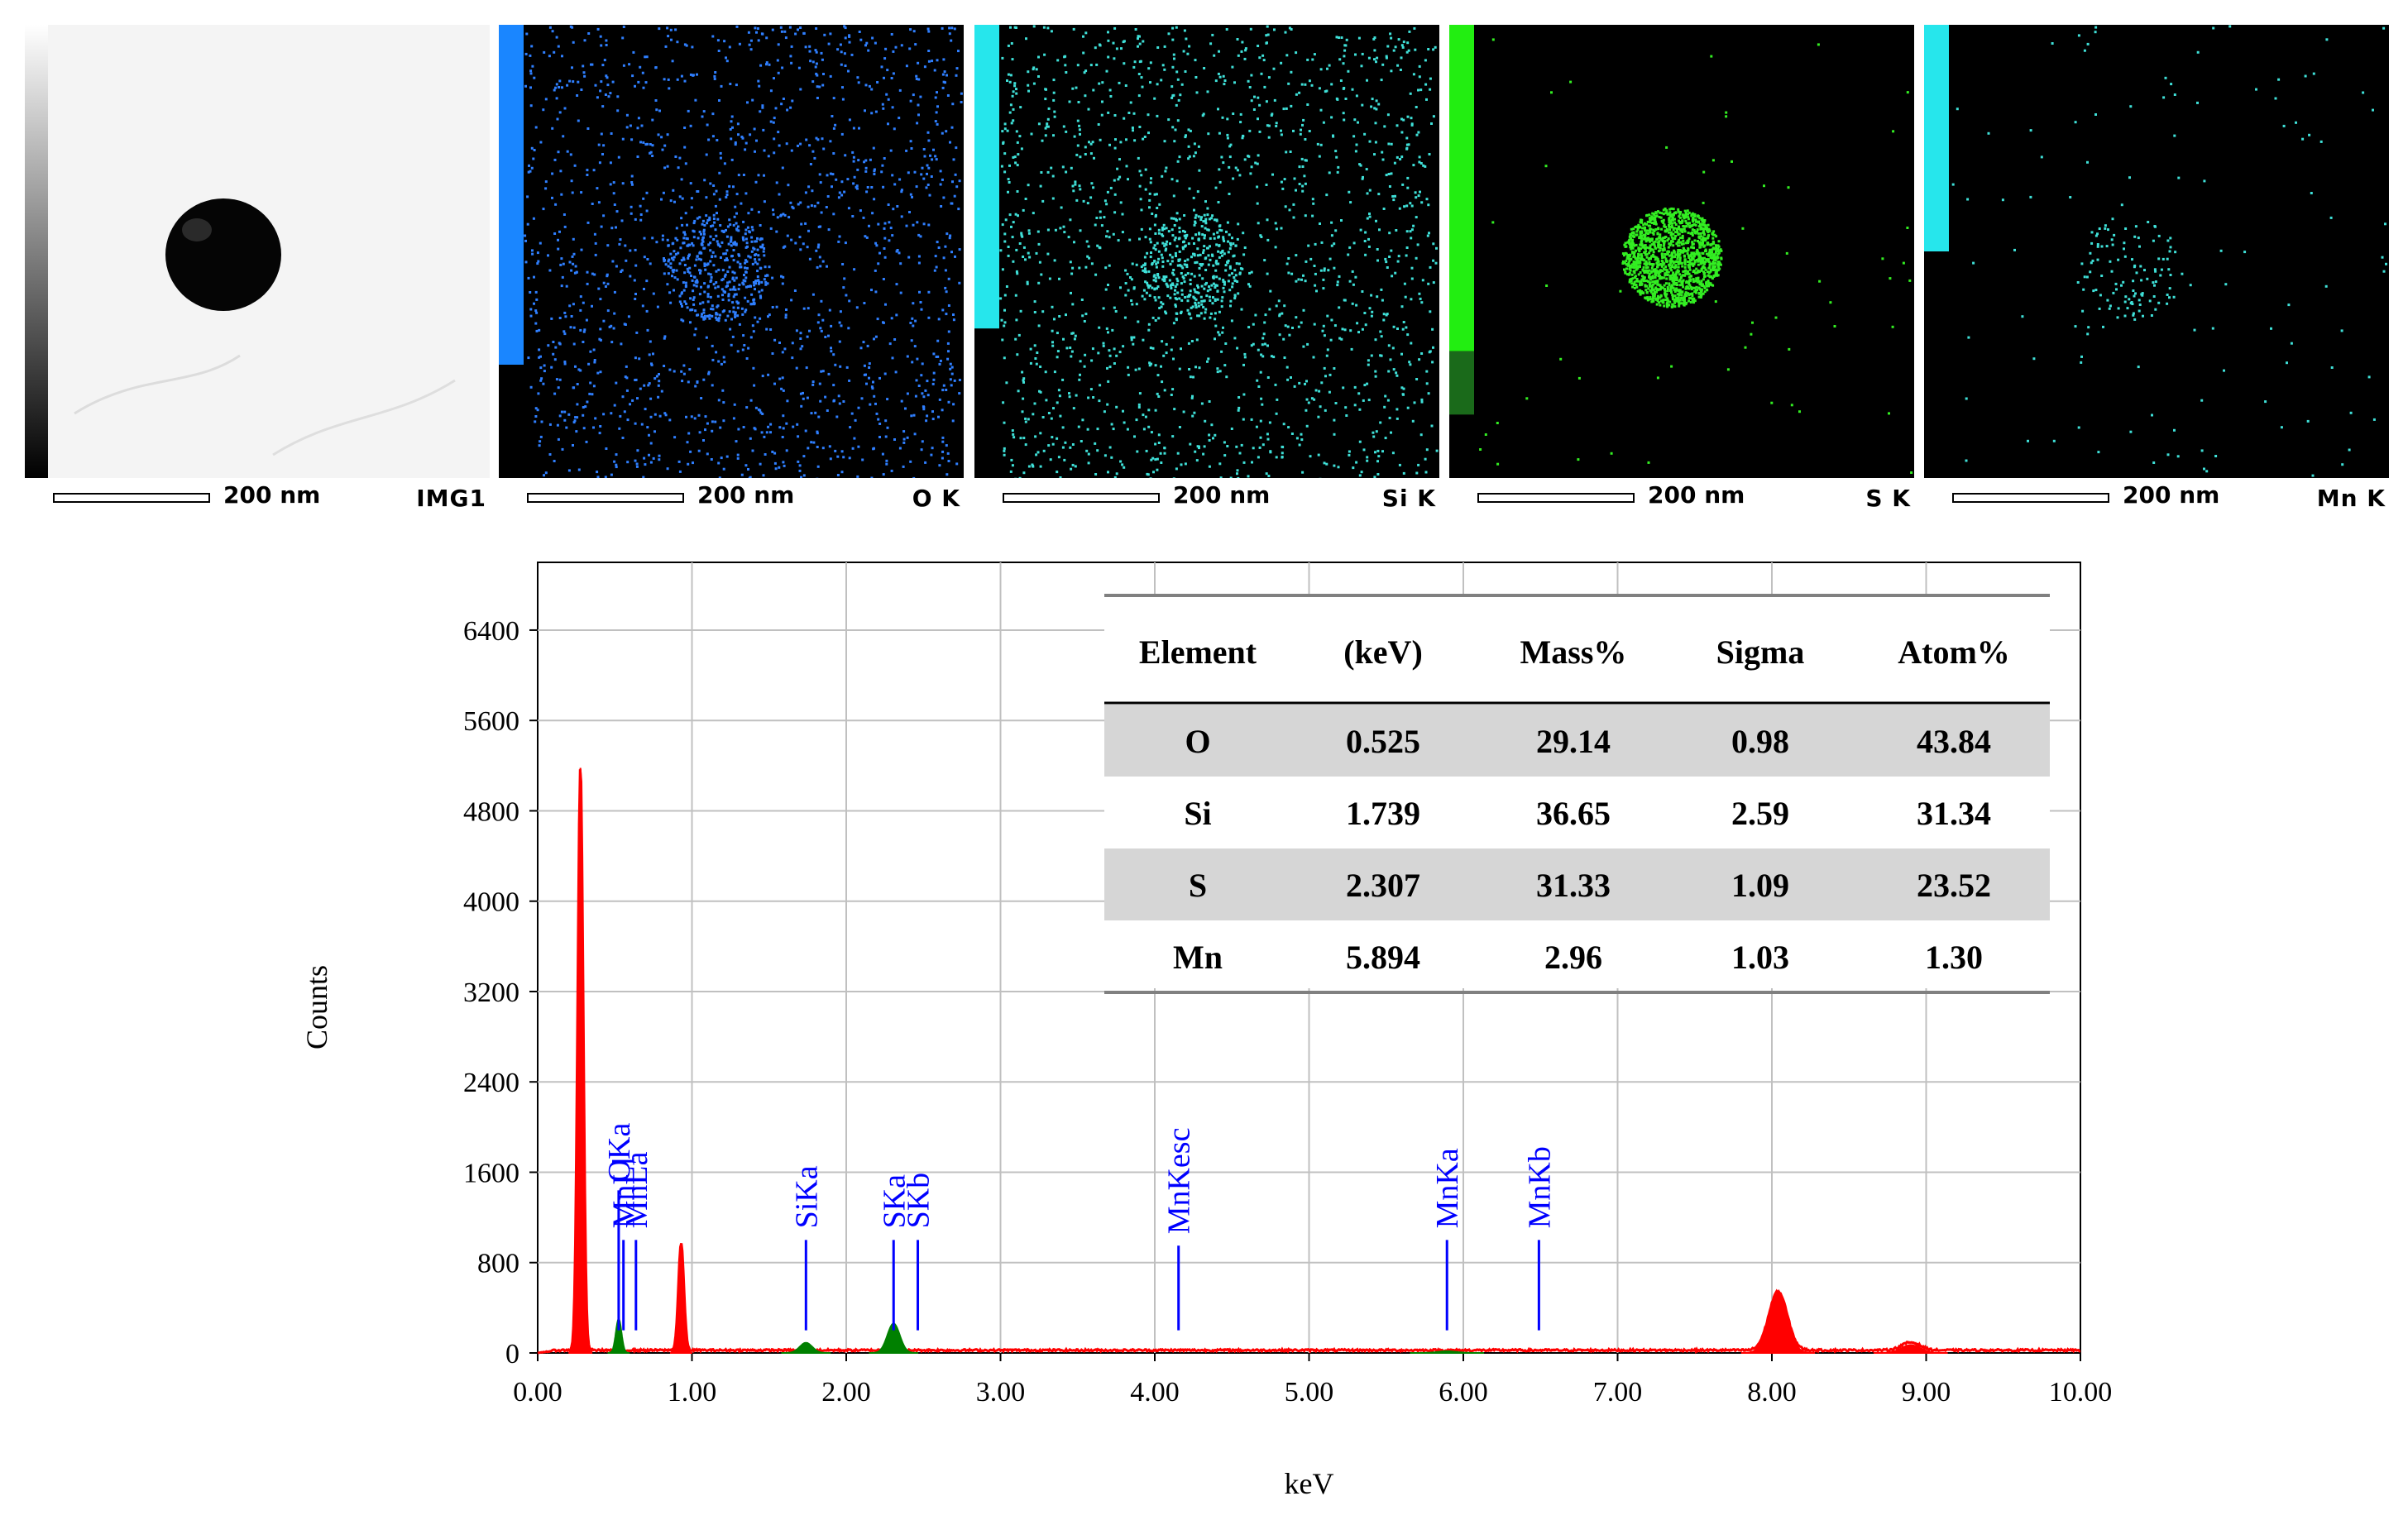 This screenshot has height=1520, width=2408. I want to click on y-tick-label: 800, so click(498, 1264).